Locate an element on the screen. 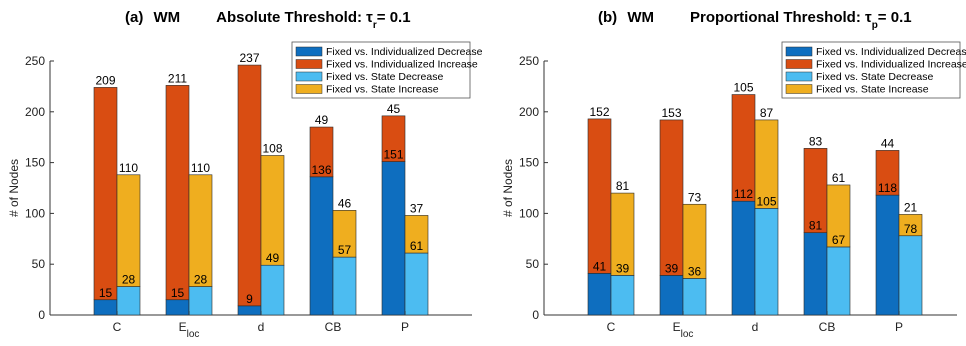 Image resolution: width=966 pixels, height=346 pixels. chart-title: (b) WM Proportional Threshold: τp= 0.1 is located at coordinates (755, 20).